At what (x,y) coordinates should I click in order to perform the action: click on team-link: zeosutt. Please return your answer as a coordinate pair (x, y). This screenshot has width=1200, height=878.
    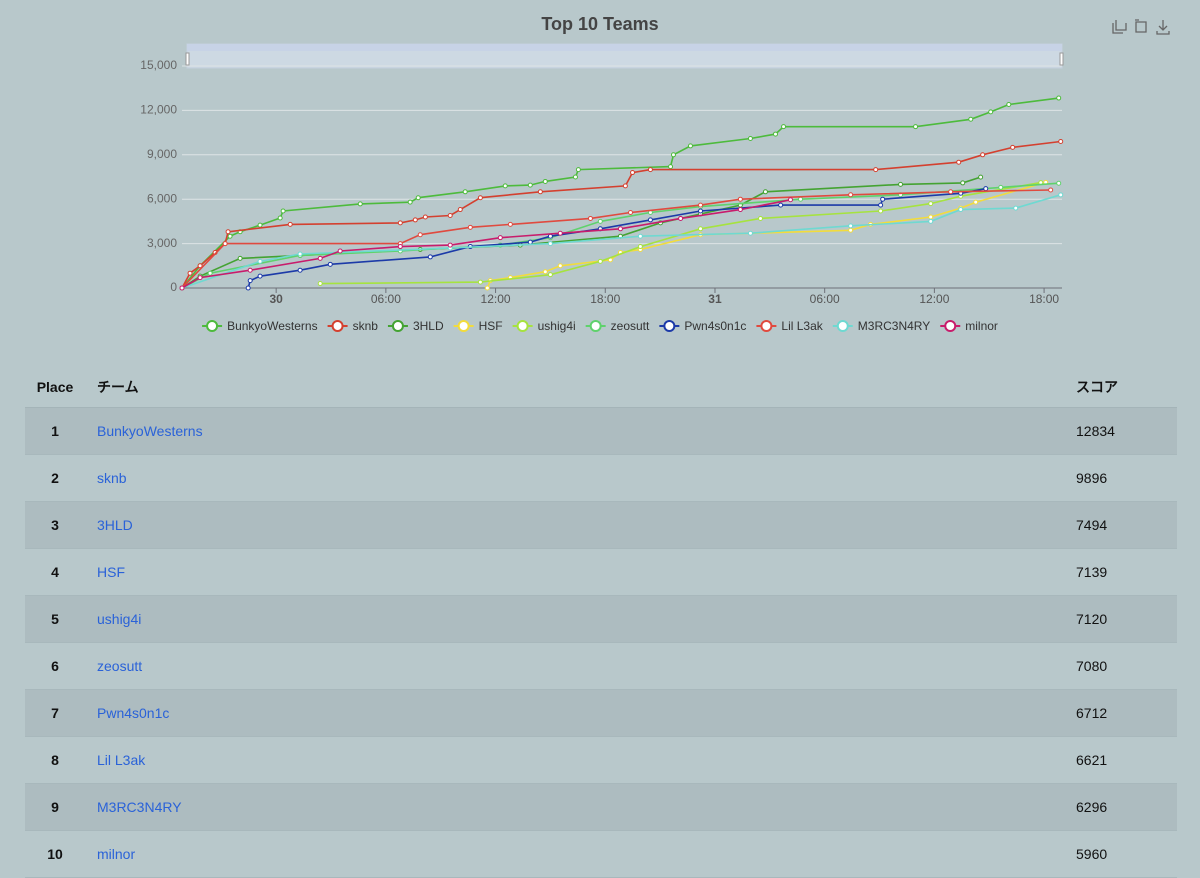
    Looking at the image, I should click on (120, 666).